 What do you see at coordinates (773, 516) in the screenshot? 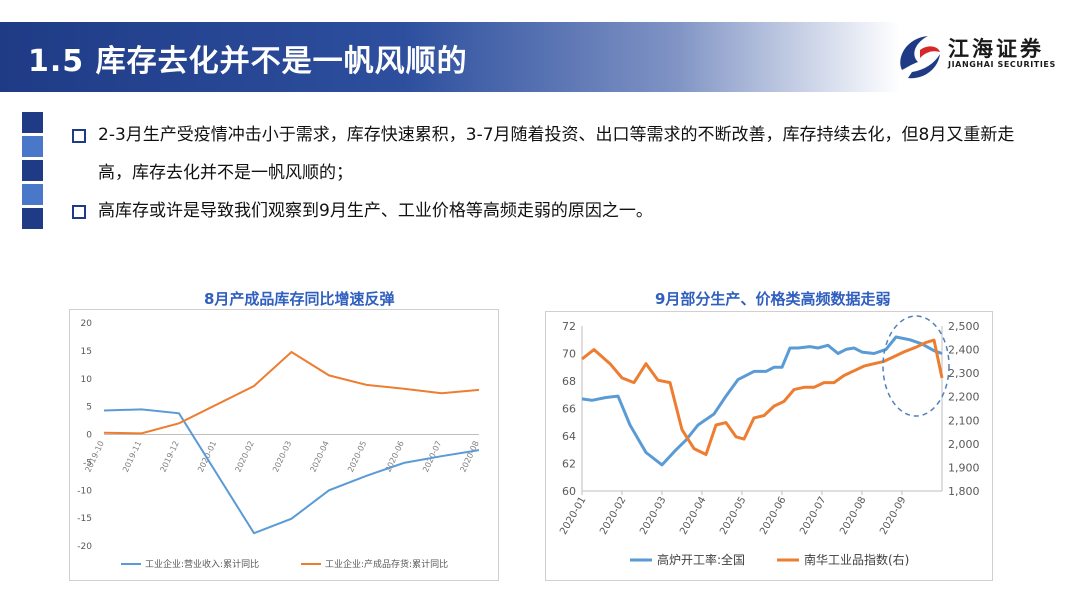
I see `x-tick-label: 2020-06` at bounding box center [773, 516].